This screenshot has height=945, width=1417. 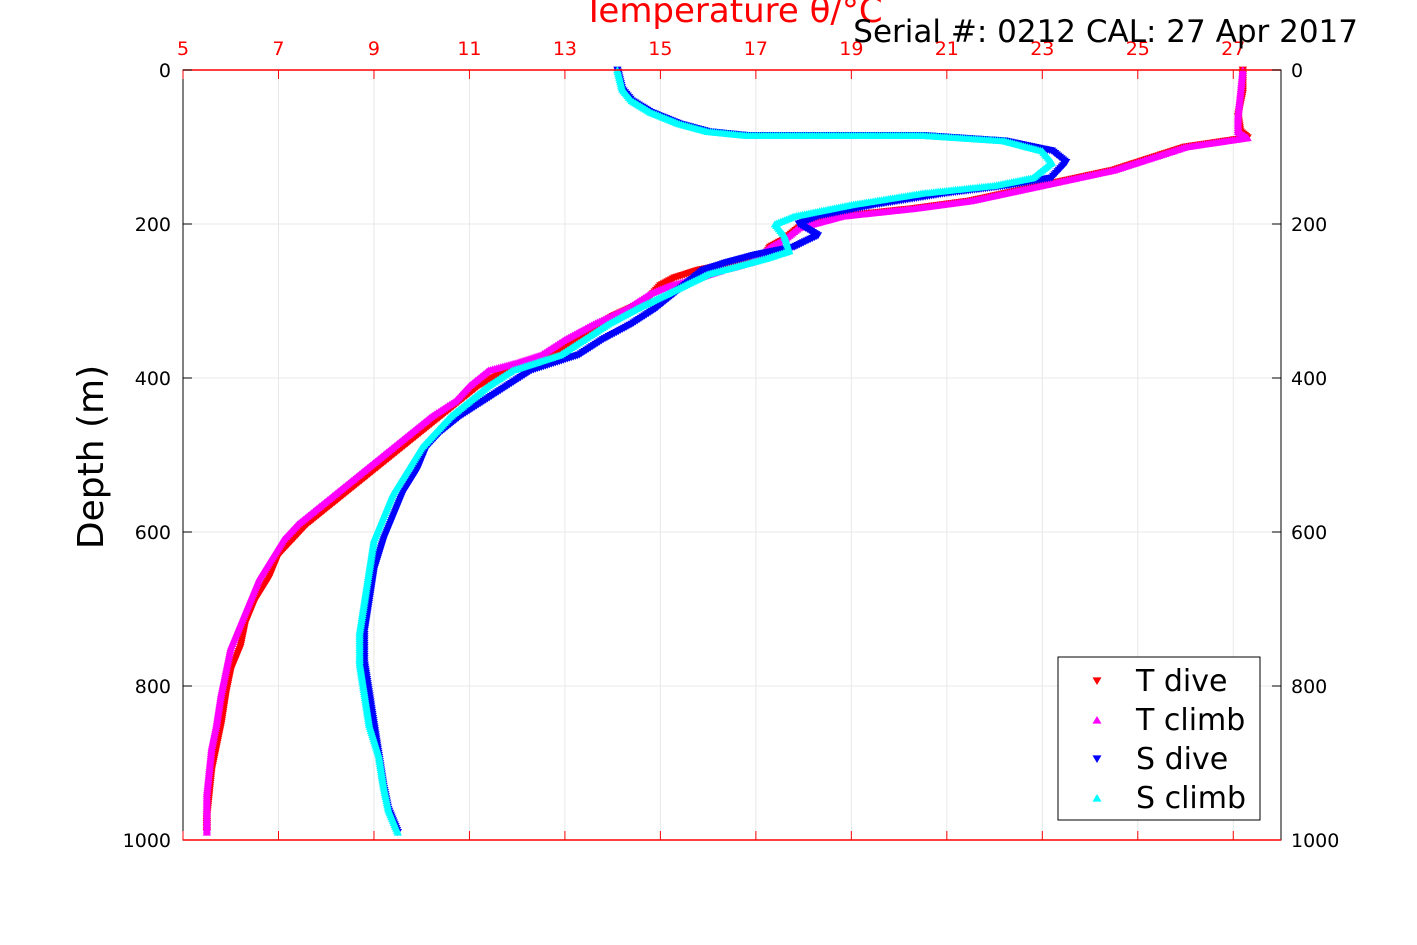 I want to click on y-tick-labels-right: 0 200 400 600 800 1000, so click(x=1315, y=456).